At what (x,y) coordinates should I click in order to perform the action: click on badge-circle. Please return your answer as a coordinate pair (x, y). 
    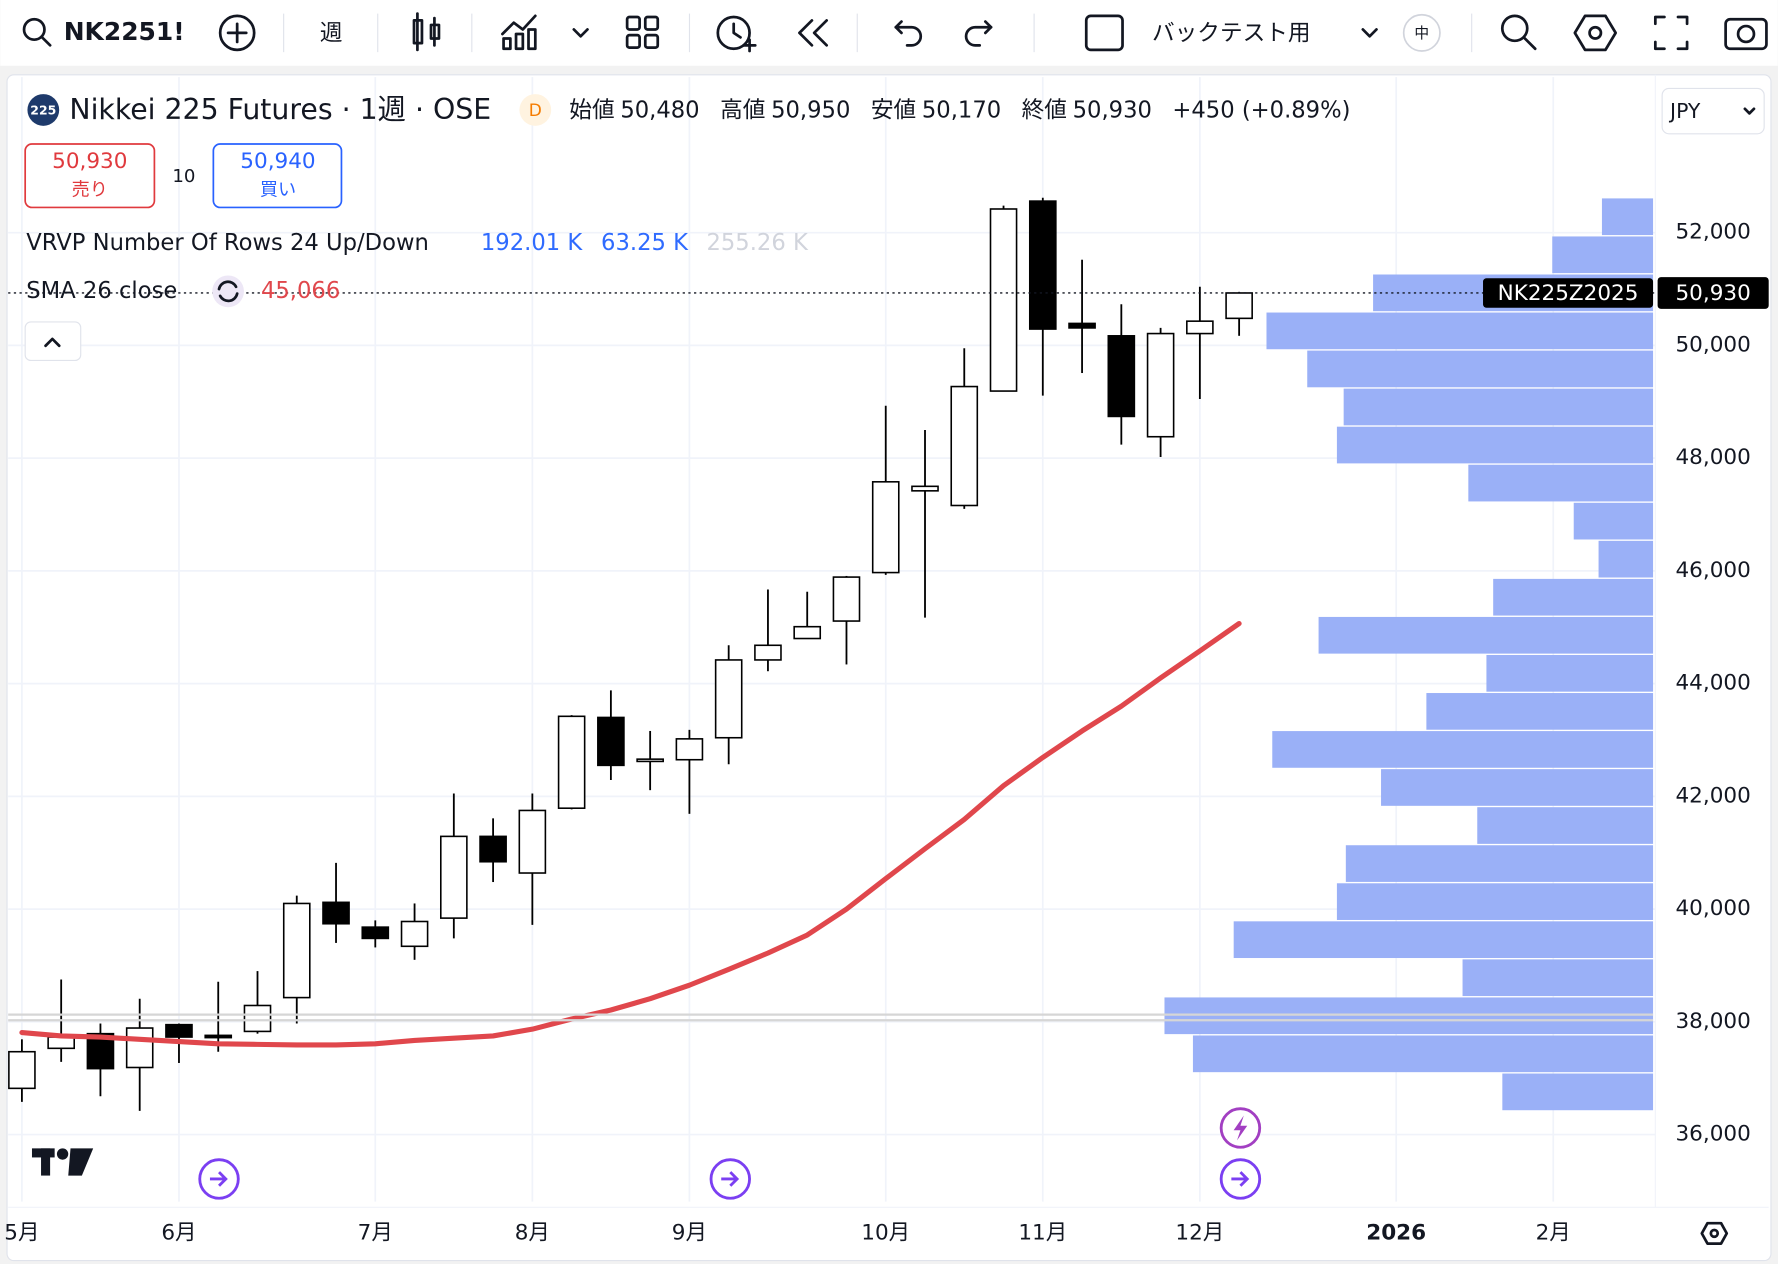
    Looking at the image, I should click on (535, 110).